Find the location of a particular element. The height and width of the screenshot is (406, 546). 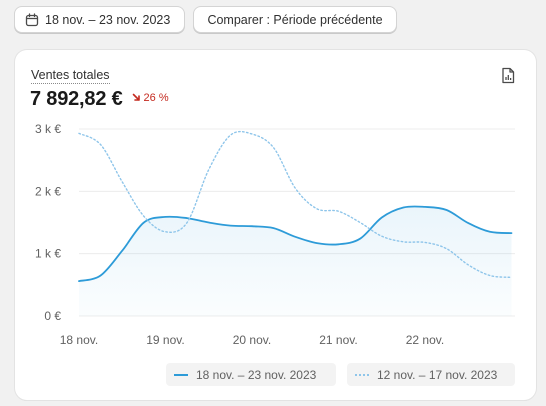

arrow-down-right-icon is located at coordinates (136, 97).